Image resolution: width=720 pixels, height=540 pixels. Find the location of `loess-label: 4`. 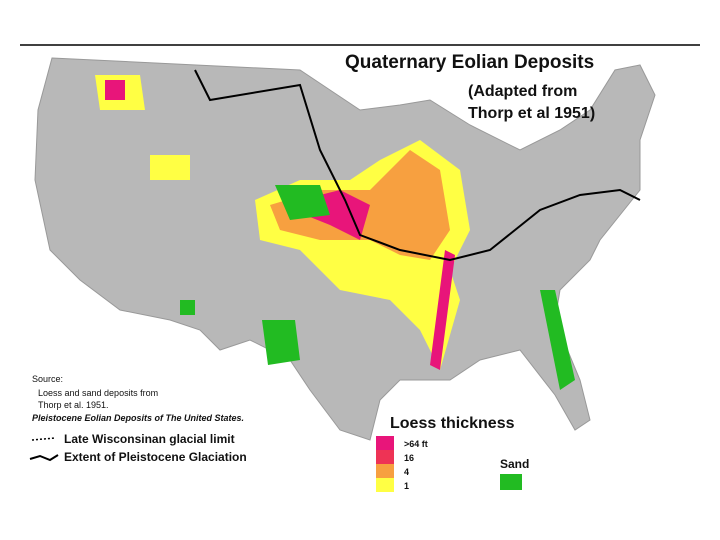

loess-label: 4 is located at coordinates (406, 472).